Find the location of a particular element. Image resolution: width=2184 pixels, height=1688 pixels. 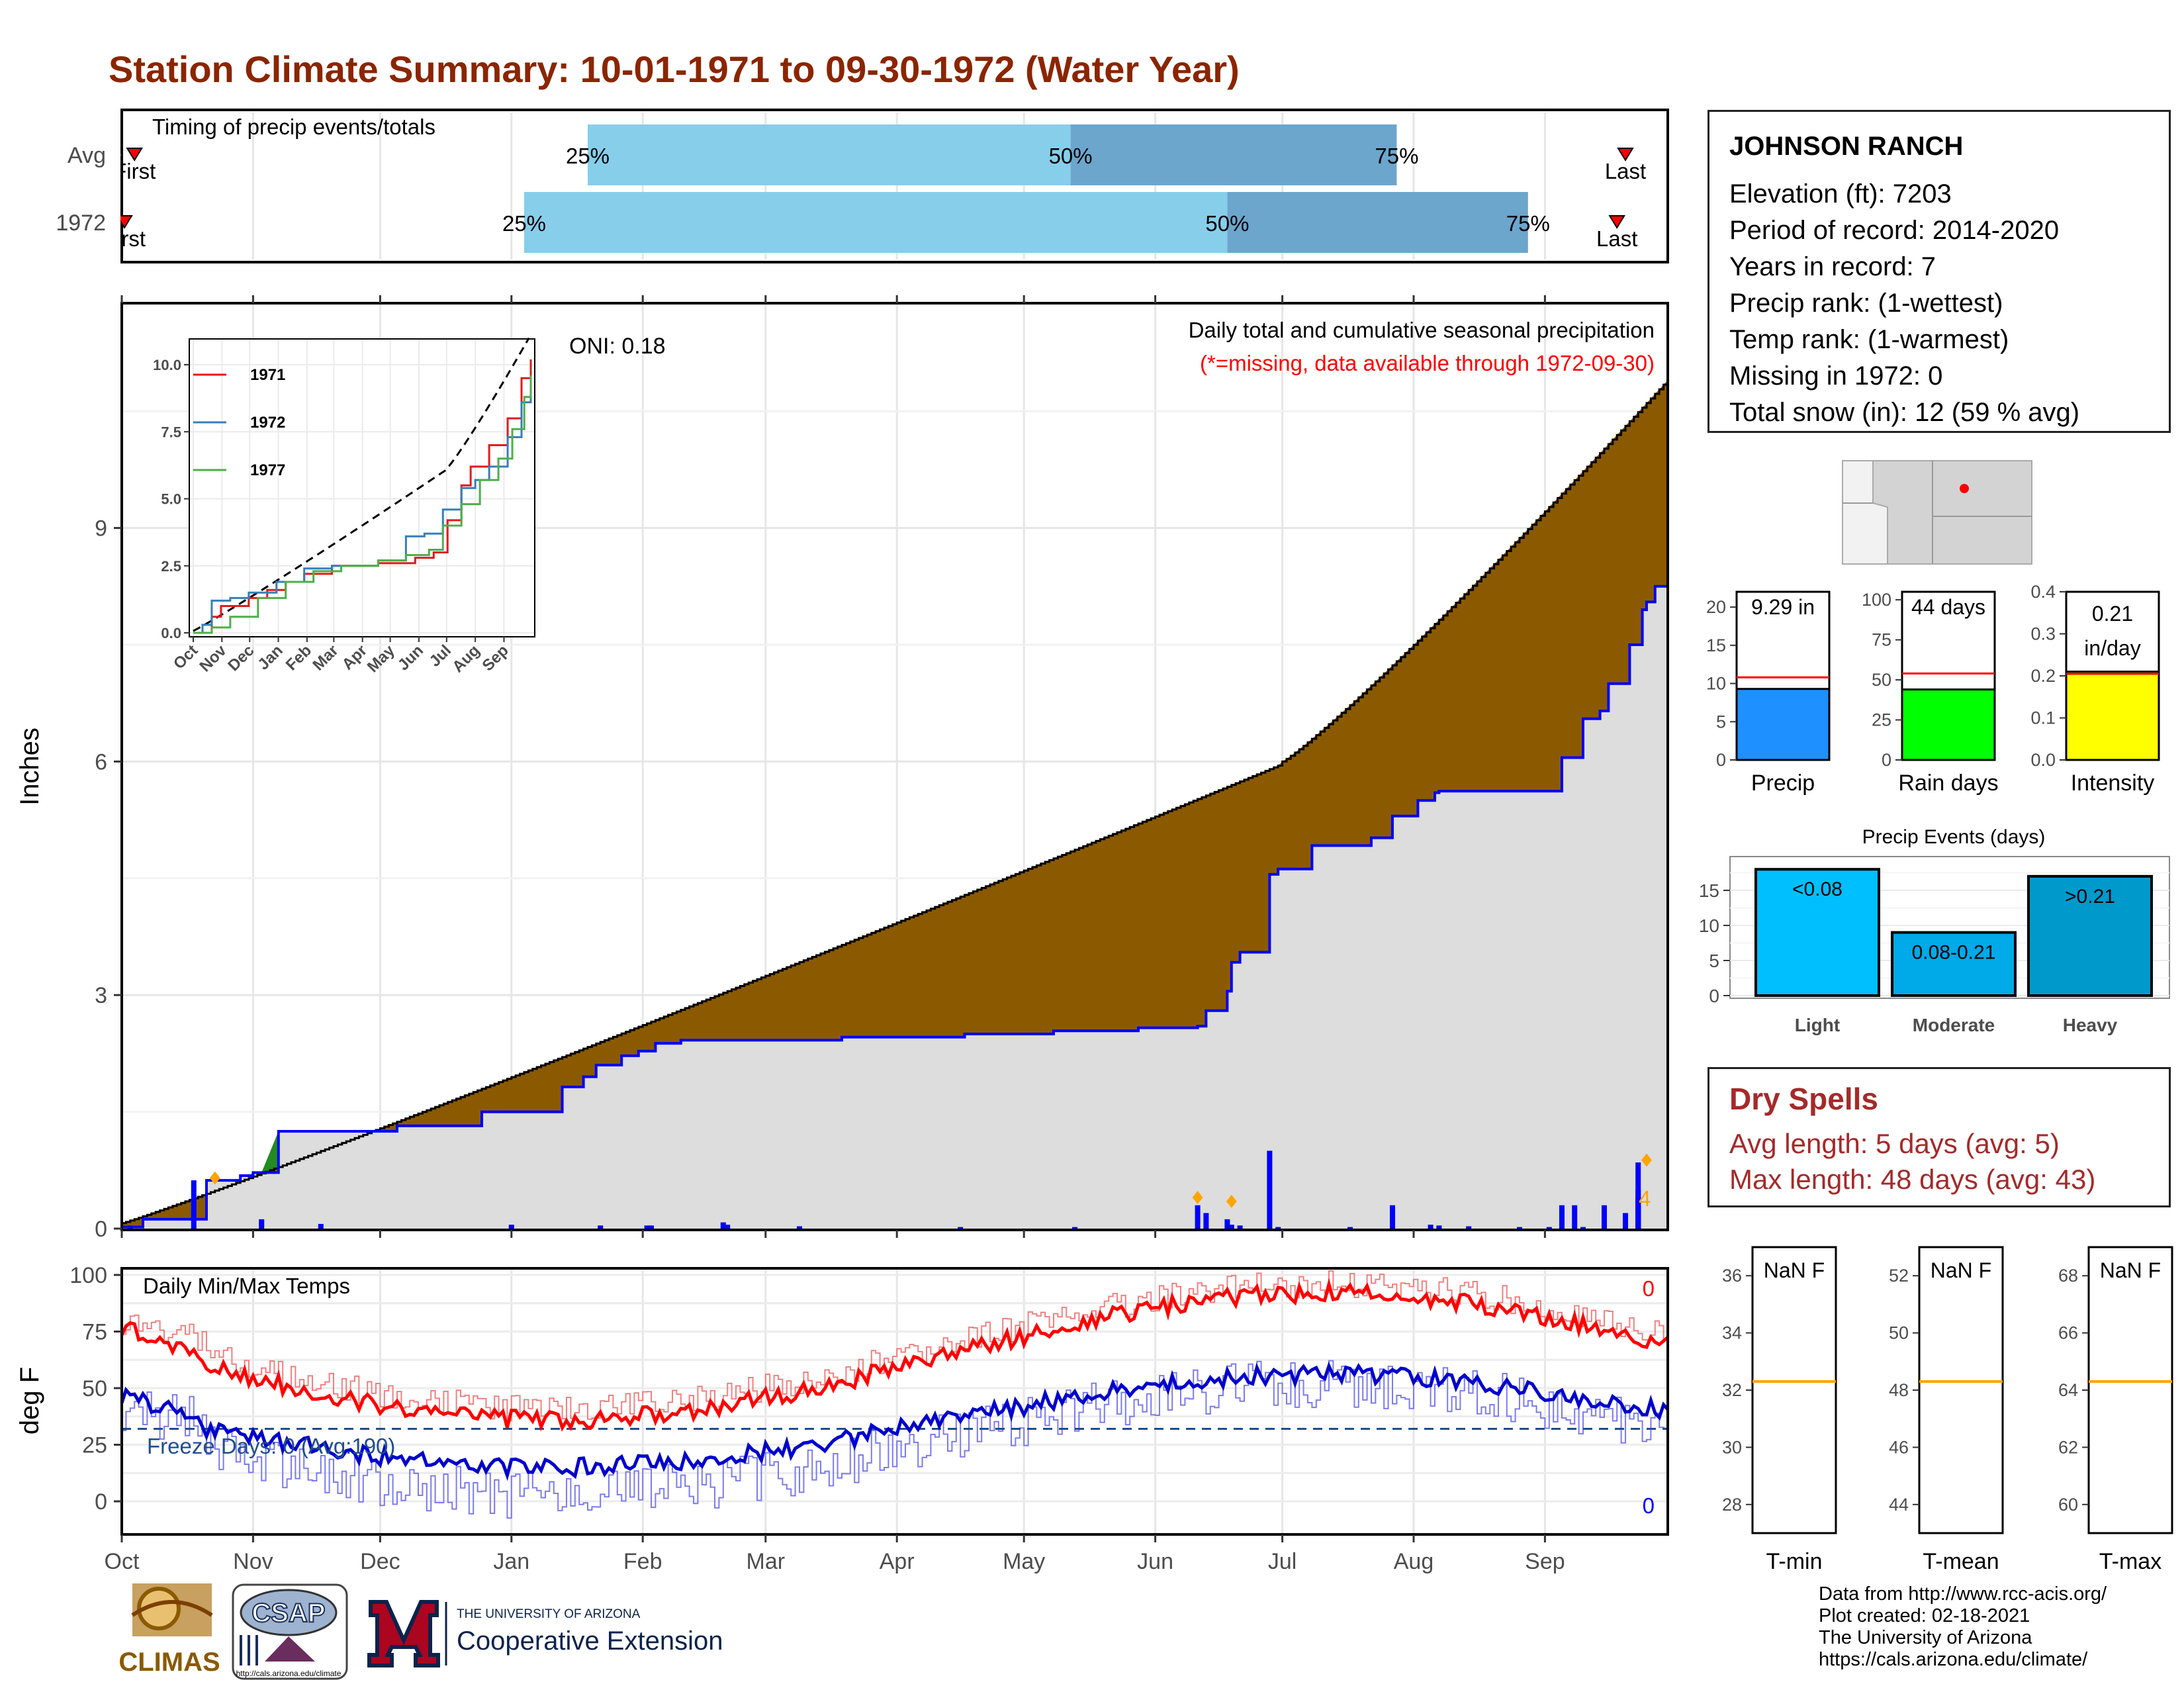

inset-x-tick: May is located at coordinates (381, 659).